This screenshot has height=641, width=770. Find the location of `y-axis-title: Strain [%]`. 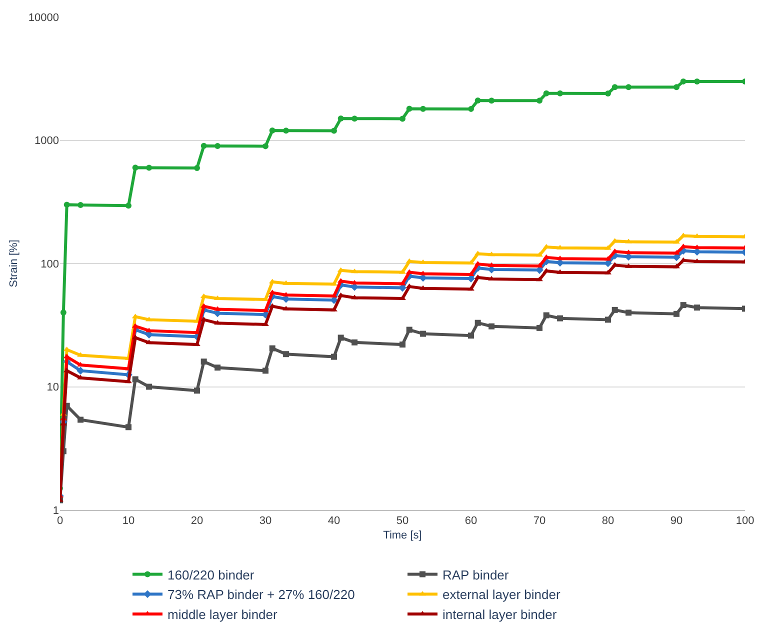

y-axis-title: Strain [%] is located at coordinates (14, 264).